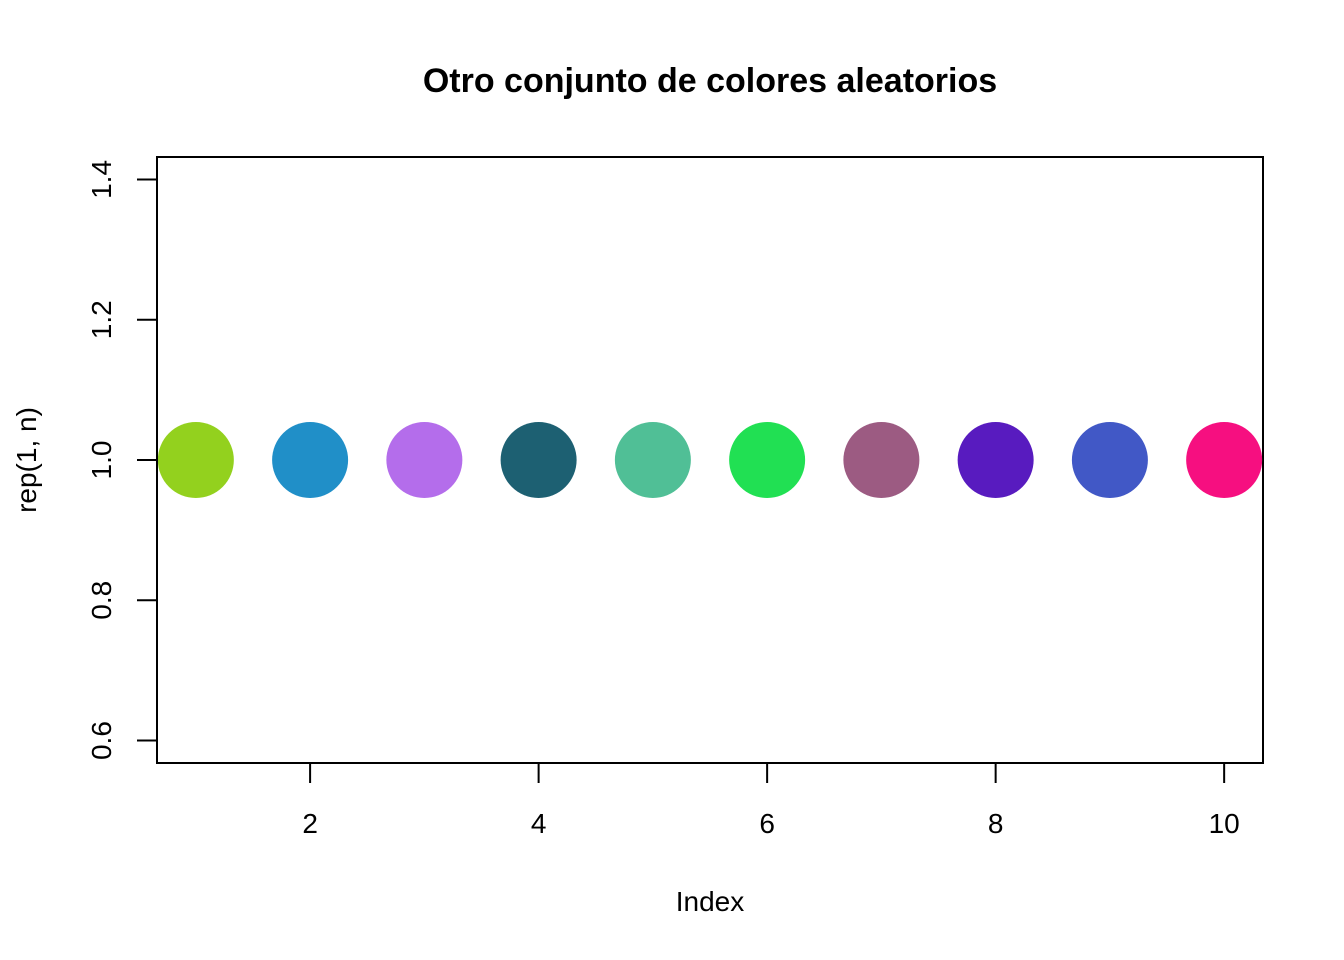 This screenshot has width=1344, height=960. I want to click on y-axis-label: rep(1, n), so click(26, 460).